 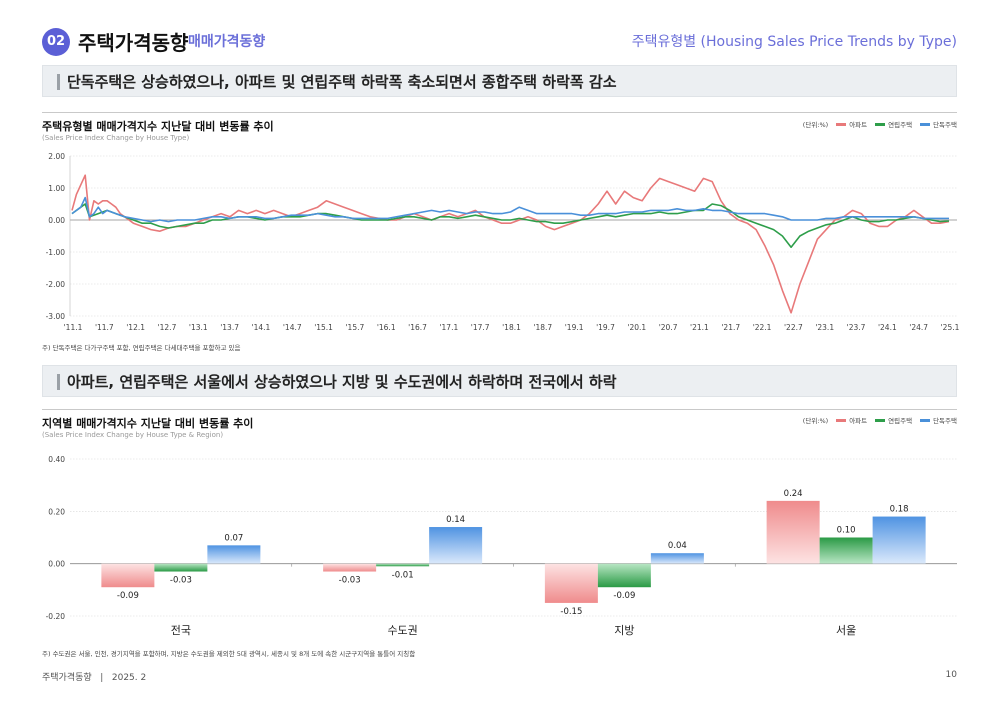 What do you see at coordinates (133, 43) in the screenshot?
I see `page-title: 주택가격동향` at bounding box center [133, 43].